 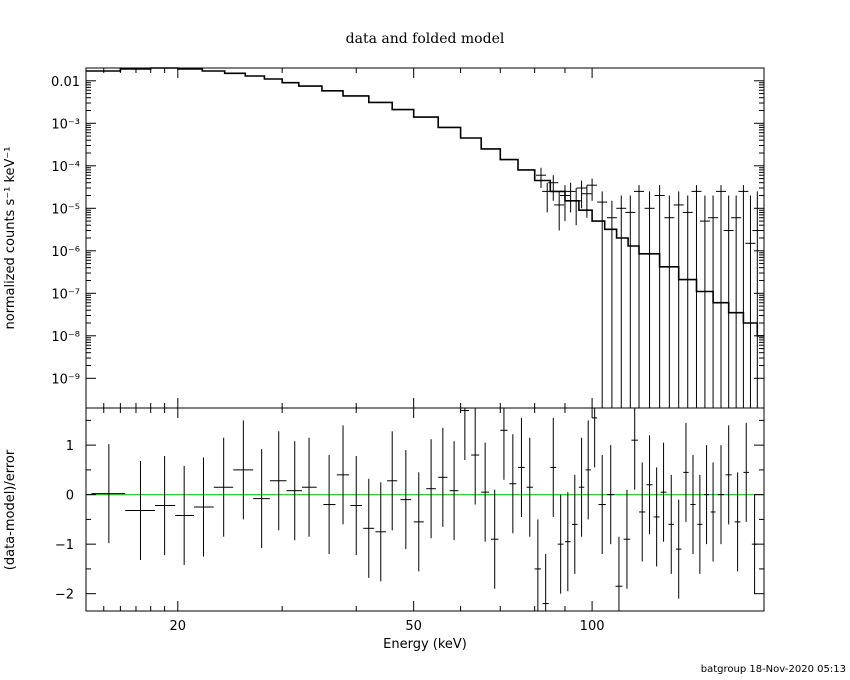 What do you see at coordinates (65, 167) in the screenshot?
I see `top-y-tick-label: 10⁻⁴` at bounding box center [65, 167].